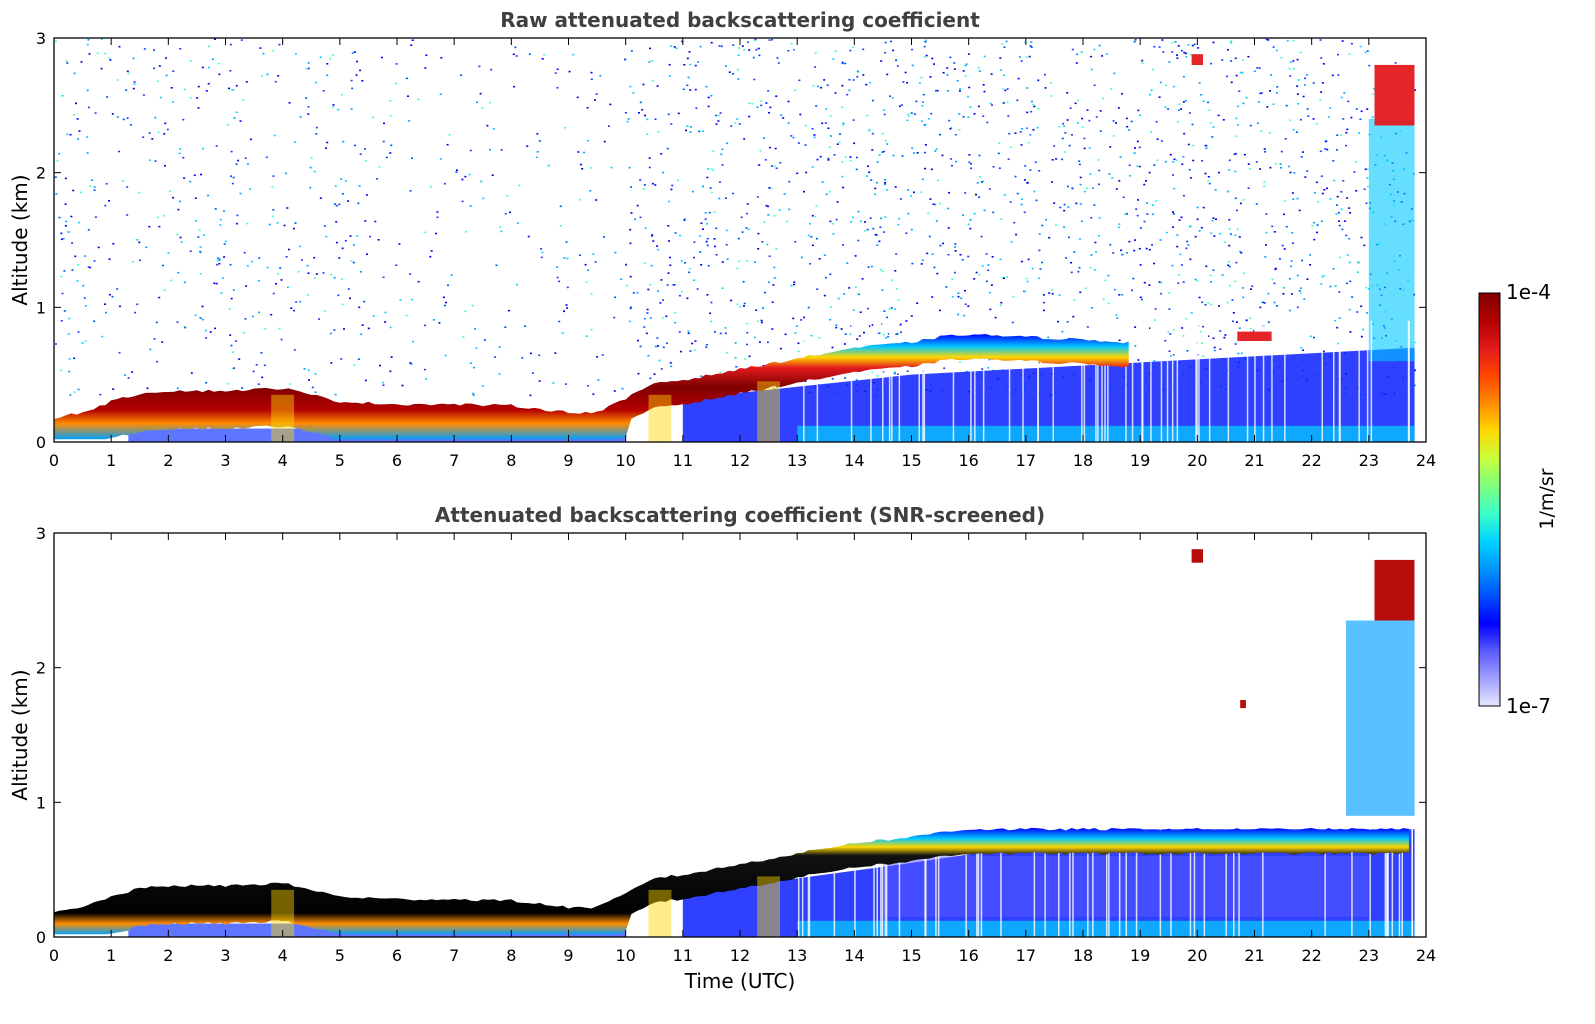  Describe the element at coordinates (1311, 460) in the screenshot. I see `x-tick-label: 22` at that location.